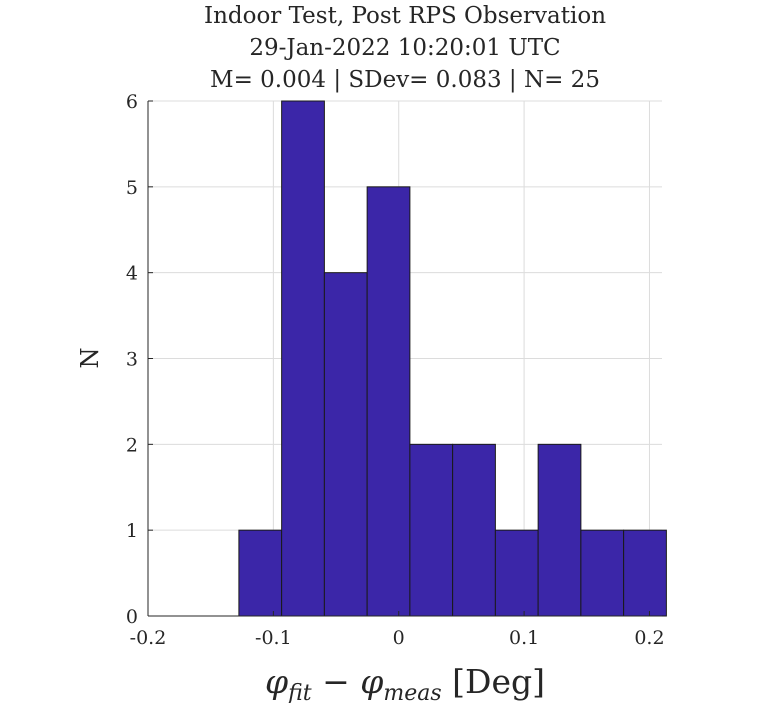  Describe the element at coordinates (524, 638) in the screenshot. I see `x-tick-label: 0.1` at that location.